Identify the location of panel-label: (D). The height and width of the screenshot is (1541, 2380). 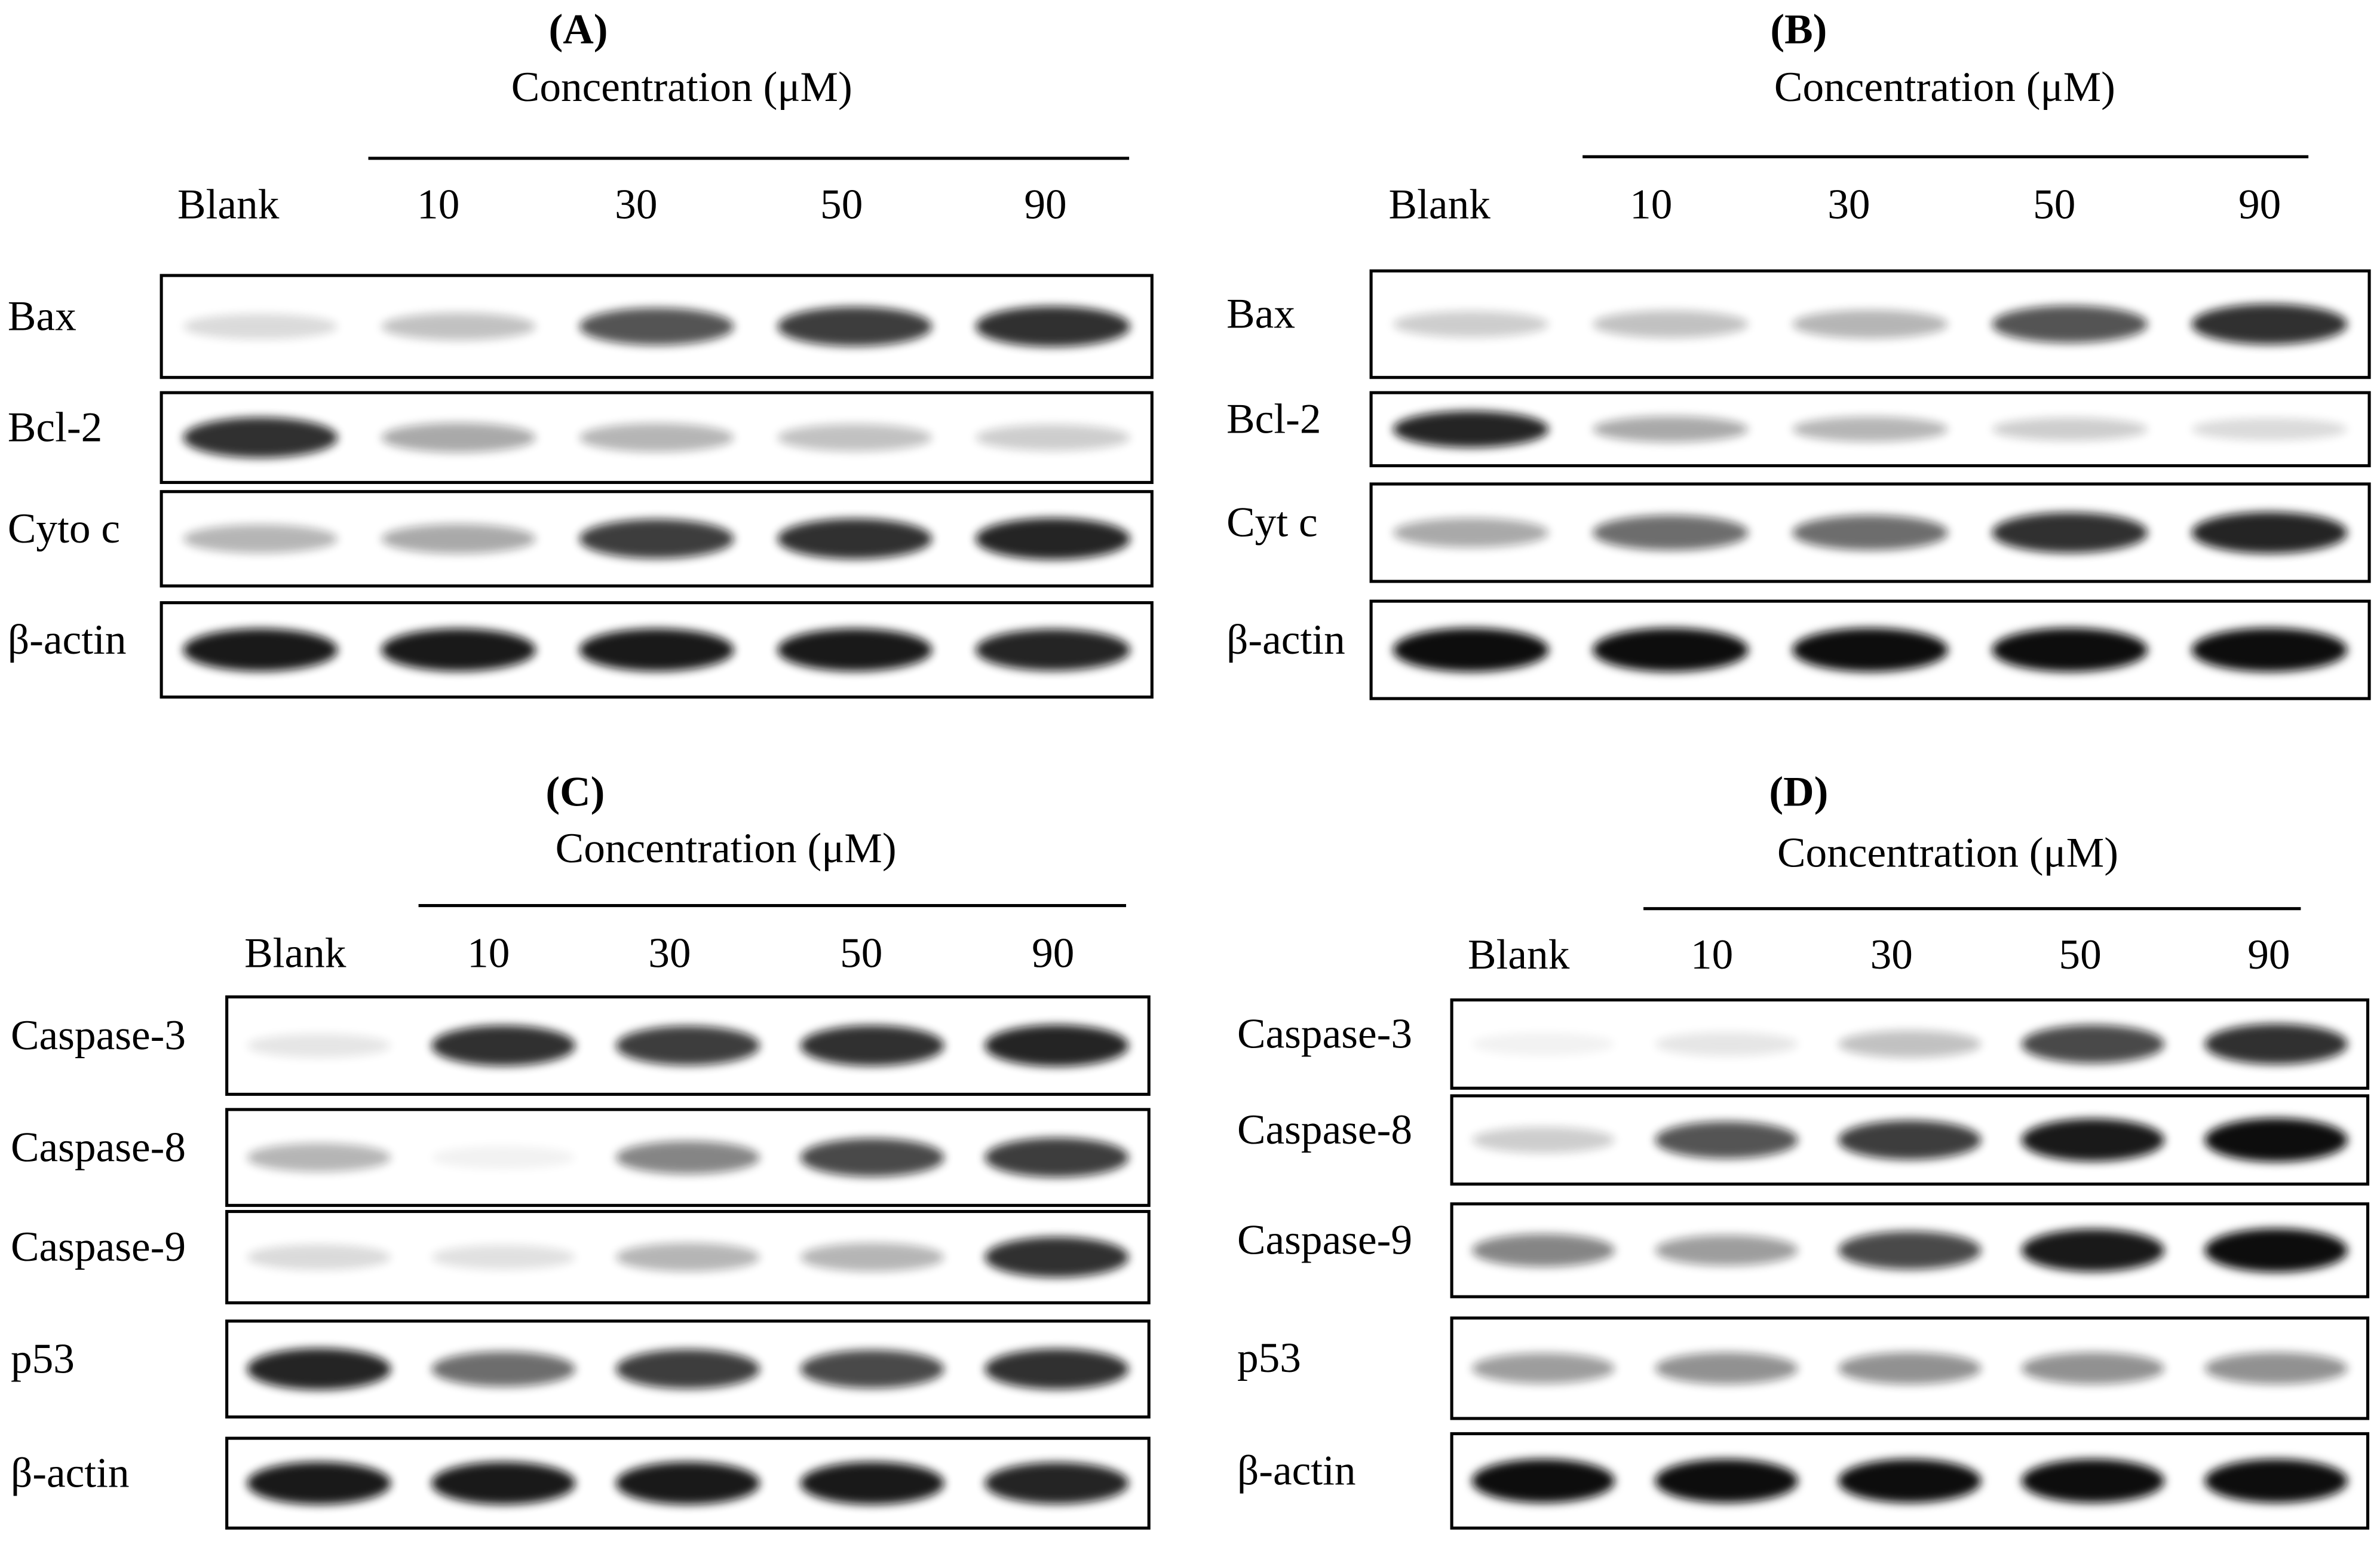
(1798, 792).